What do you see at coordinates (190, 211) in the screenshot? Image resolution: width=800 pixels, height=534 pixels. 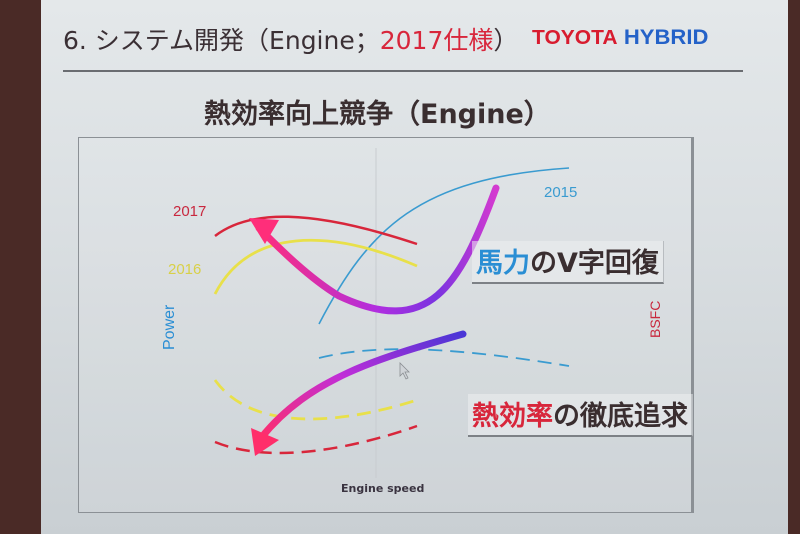 I see `series-label-2017: 2017` at bounding box center [190, 211].